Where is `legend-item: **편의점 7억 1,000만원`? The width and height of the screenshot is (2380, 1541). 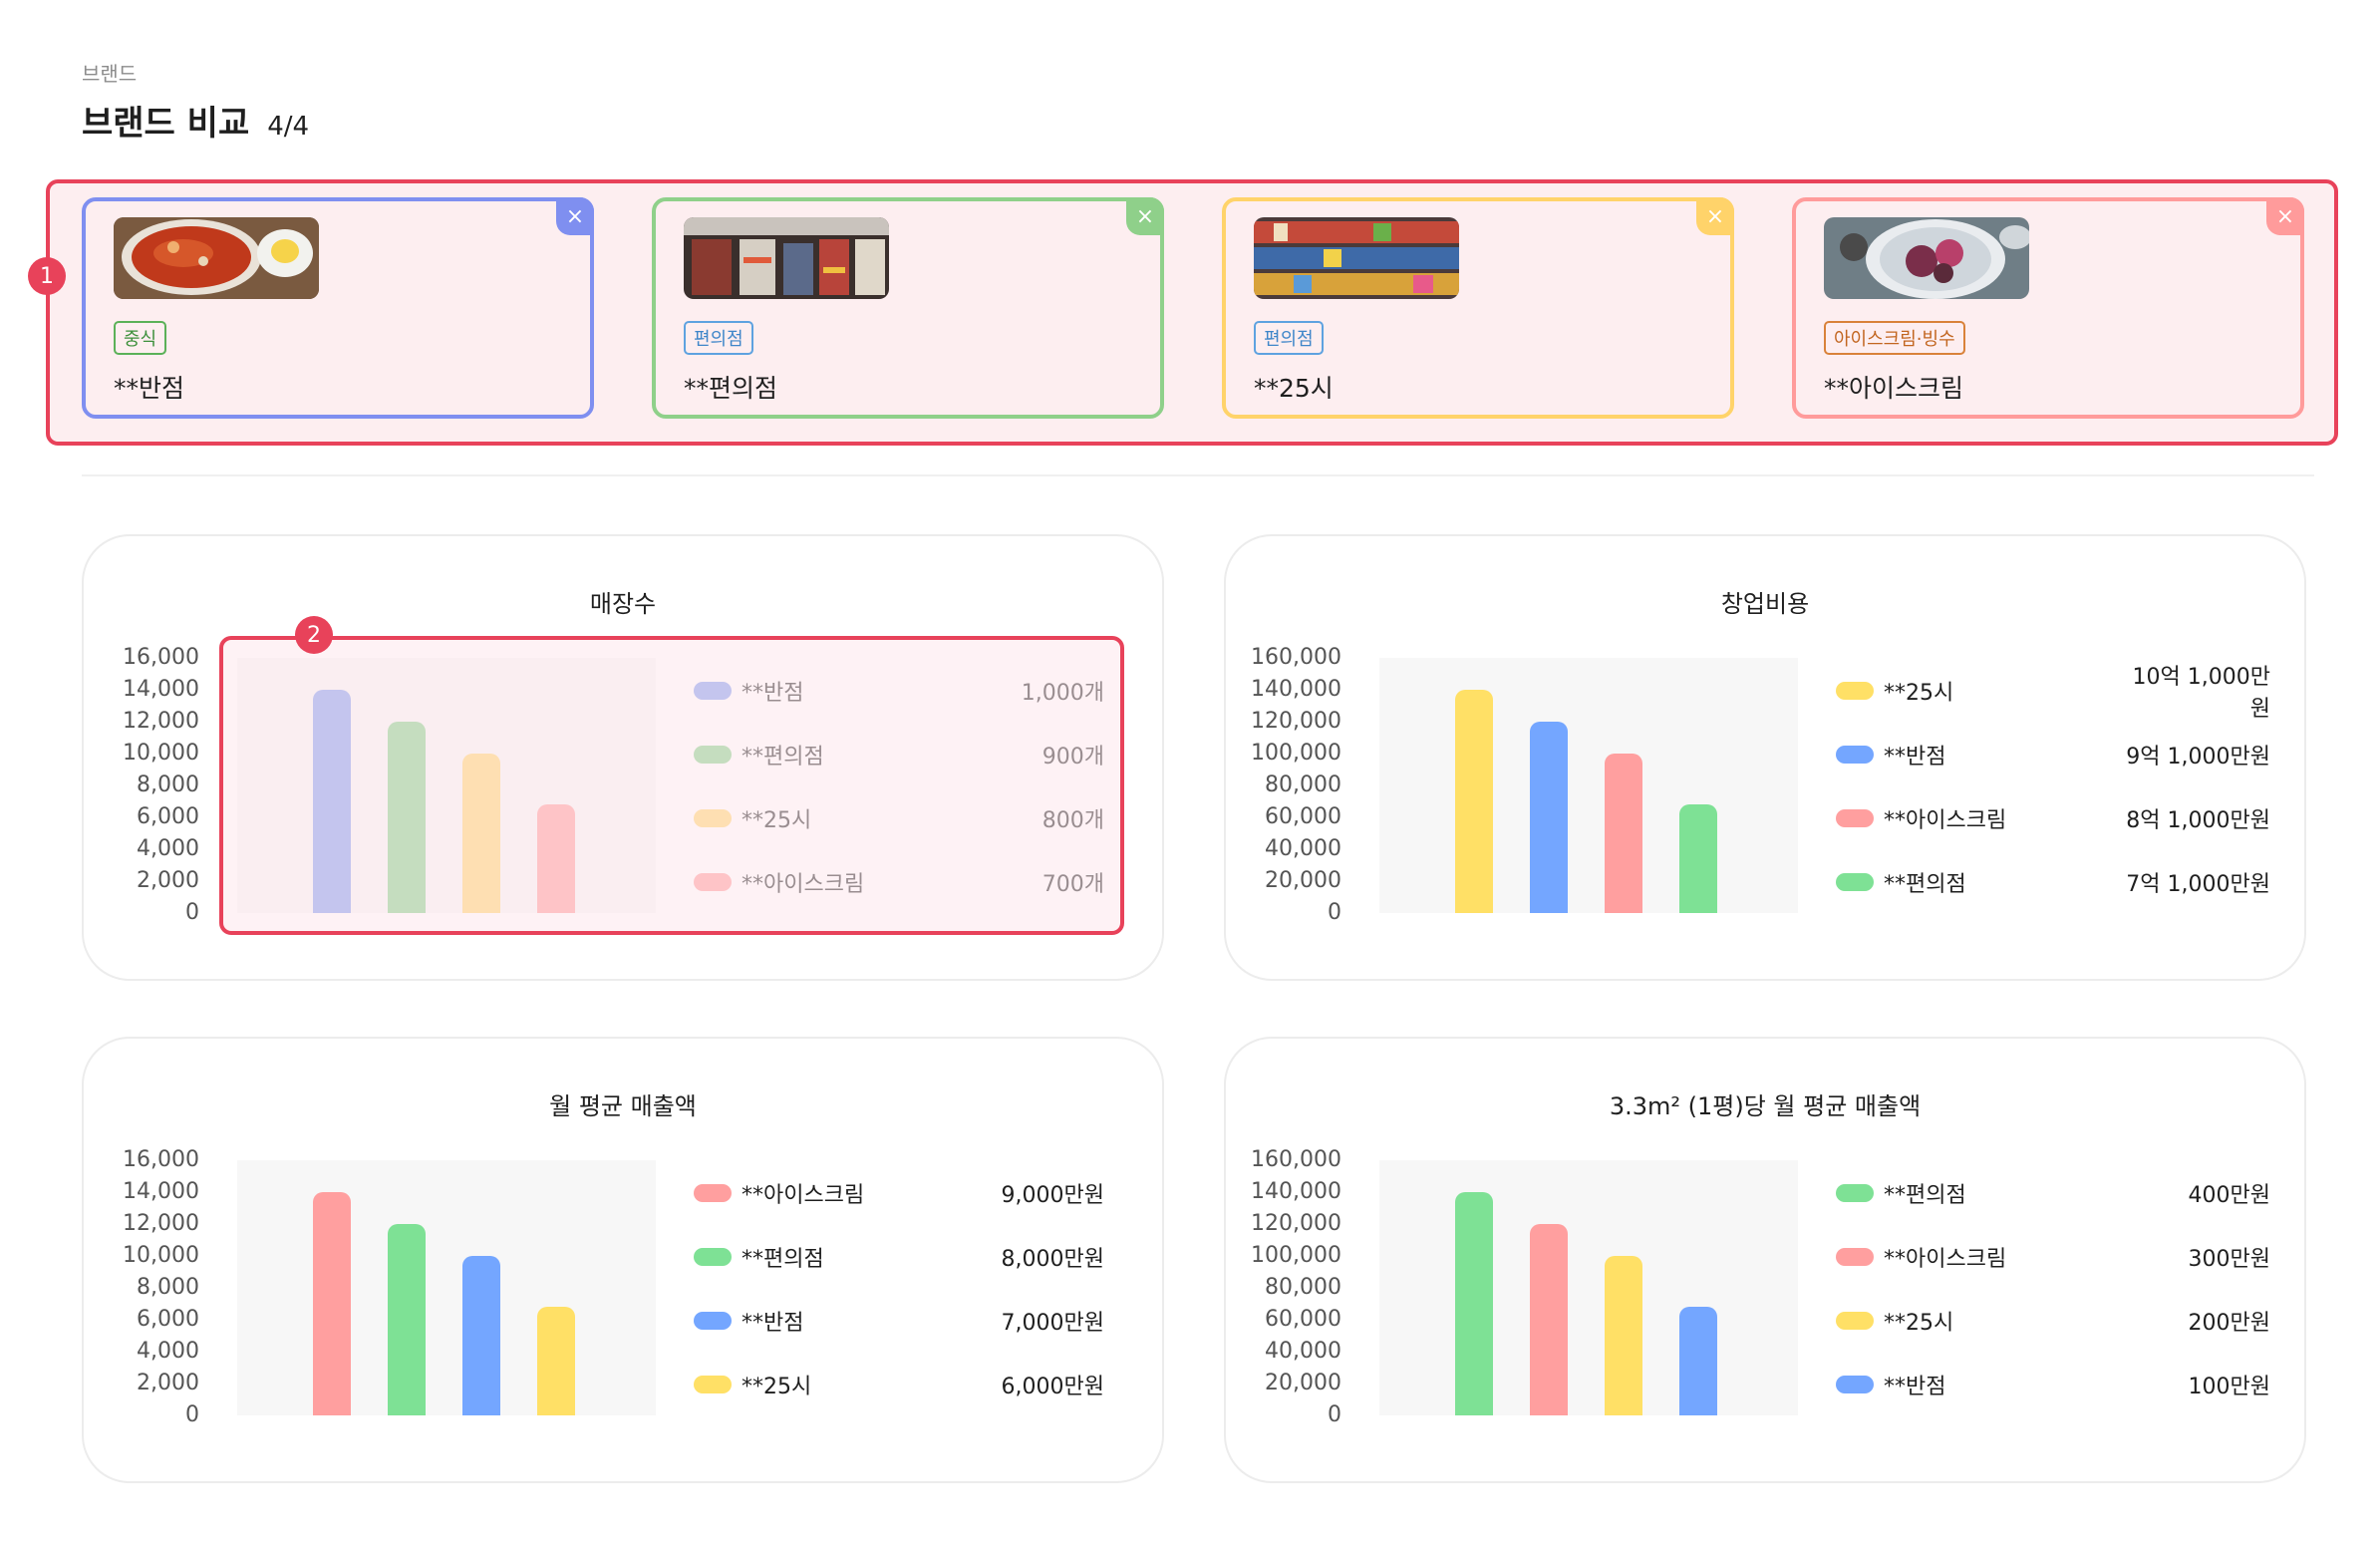 legend-item: **편의점 7억 1,000만원 is located at coordinates (2053, 882).